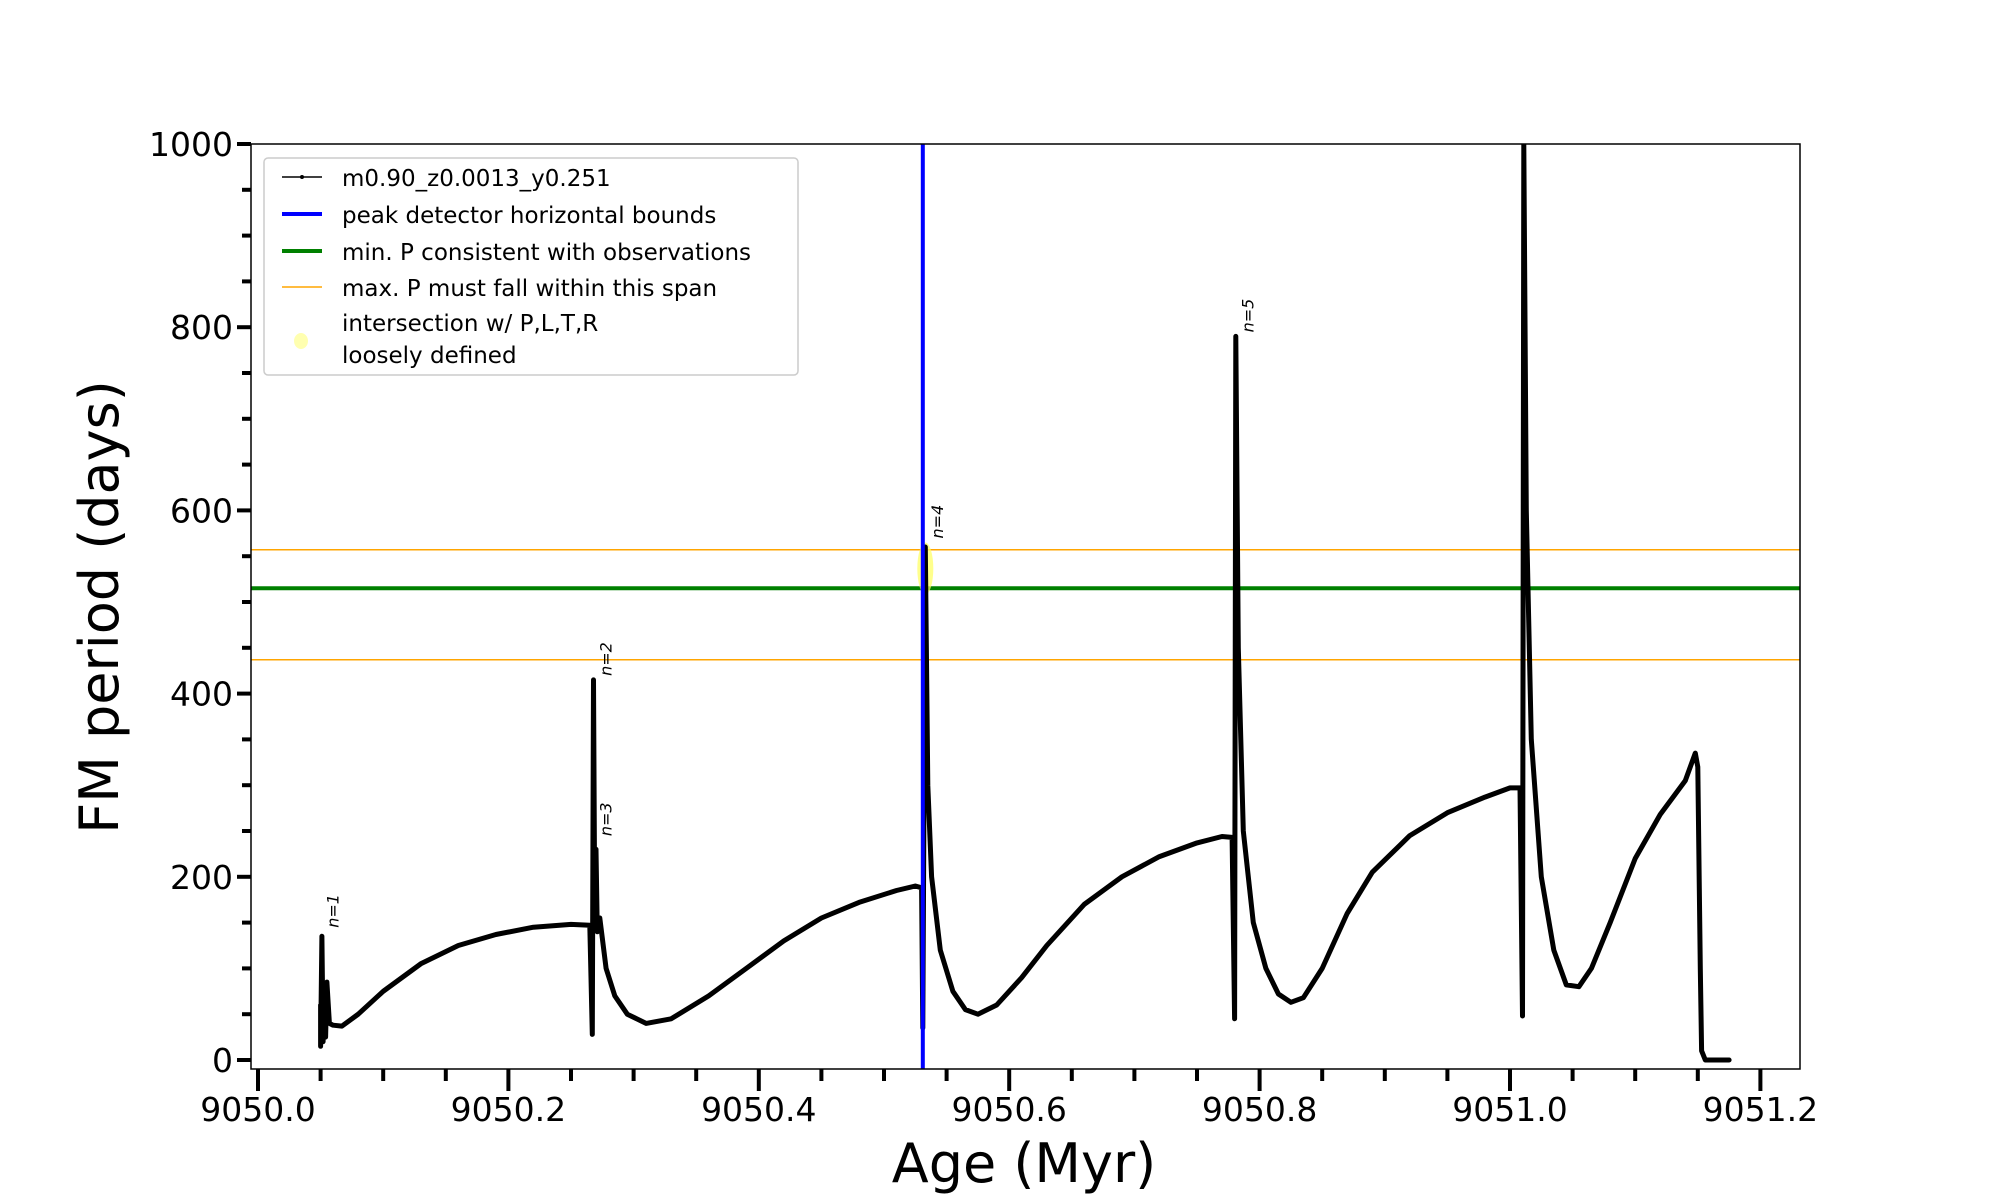 Image resolution: width=2000 pixels, height=1200 pixels. What do you see at coordinates (476, 179) in the screenshot?
I see `legend-label-series: m0.90_z0.0013_y0.251` at bounding box center [476, 179].